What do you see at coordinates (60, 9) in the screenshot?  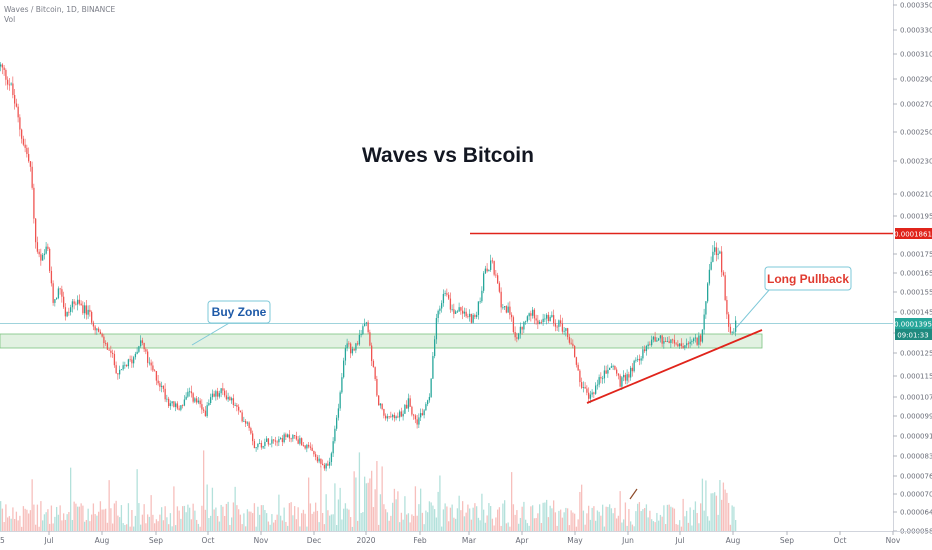 I see `symbol-header: Waves / Bitcoin, 1D, BINANCE` at bounding box center [60, 9].